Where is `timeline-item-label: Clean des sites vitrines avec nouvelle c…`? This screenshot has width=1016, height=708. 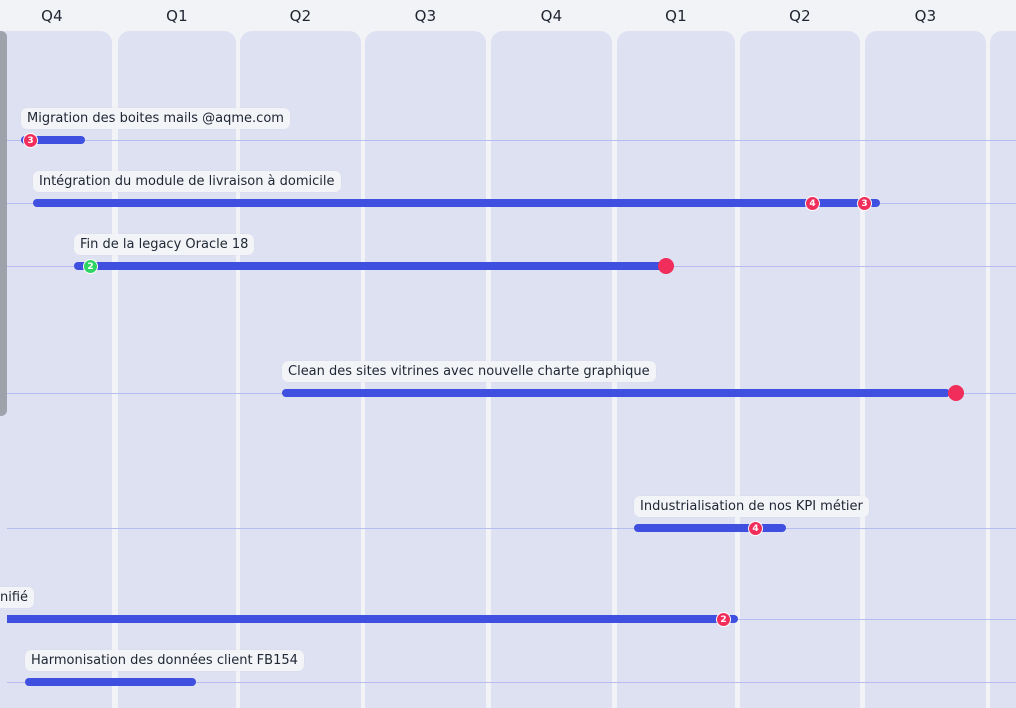 timeline-item-label: Clean des sites vitrines avec nouvelle c… is located at coordinates (469, 371).